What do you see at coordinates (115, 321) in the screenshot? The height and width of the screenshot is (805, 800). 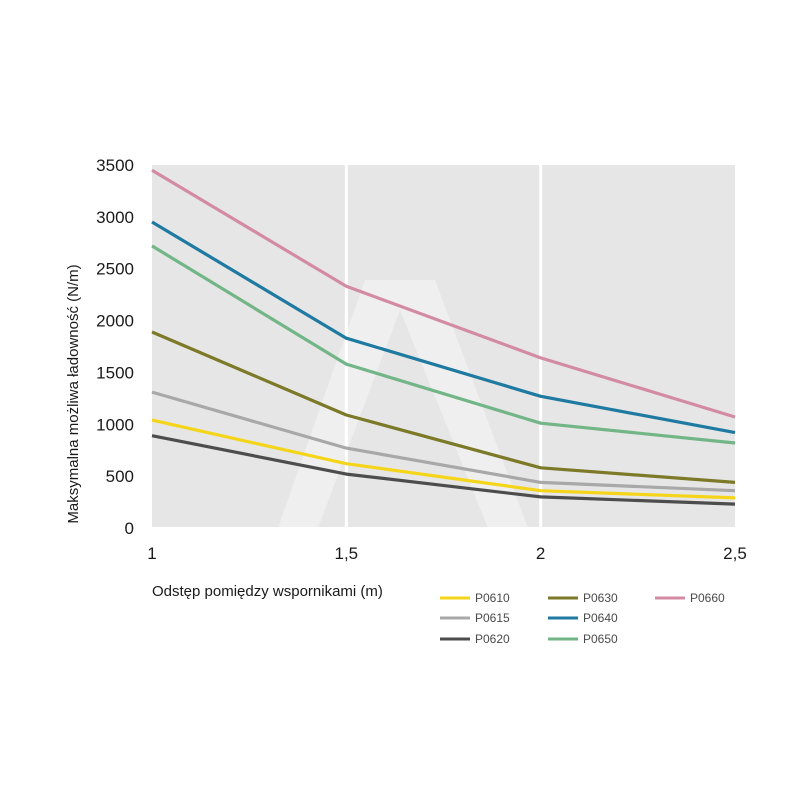 I see `y-tick-label: 2000` at bounding box center [115, 321].